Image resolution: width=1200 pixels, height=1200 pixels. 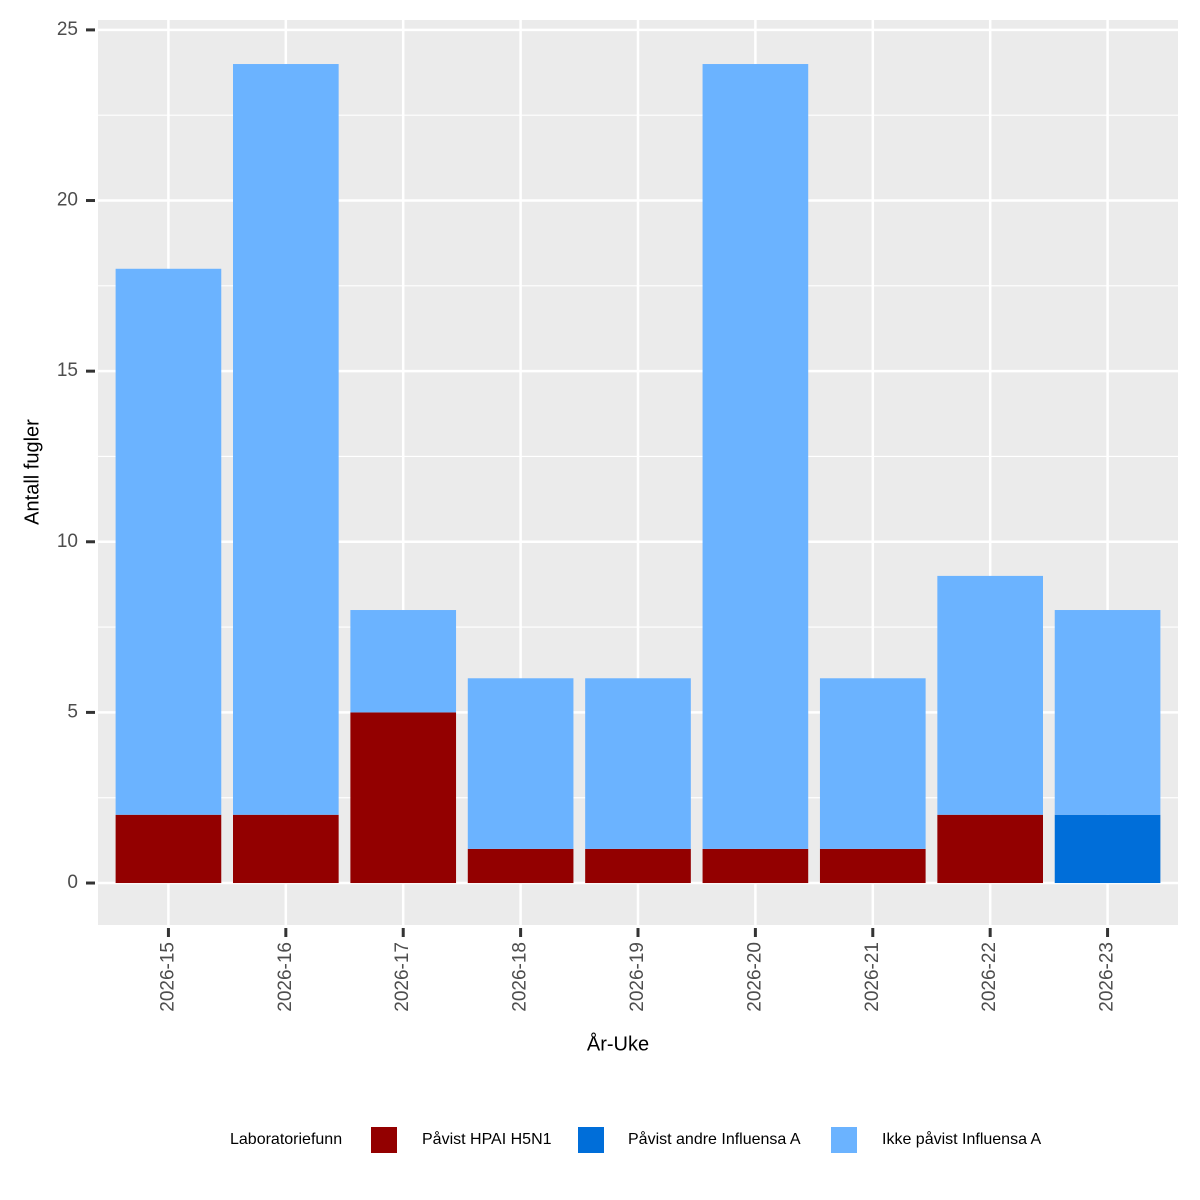 What do you see at coordinates (1107, 977) in the screenshot?
I see `x-tick-label: 2026-23` at bounding box center [1107, 977].